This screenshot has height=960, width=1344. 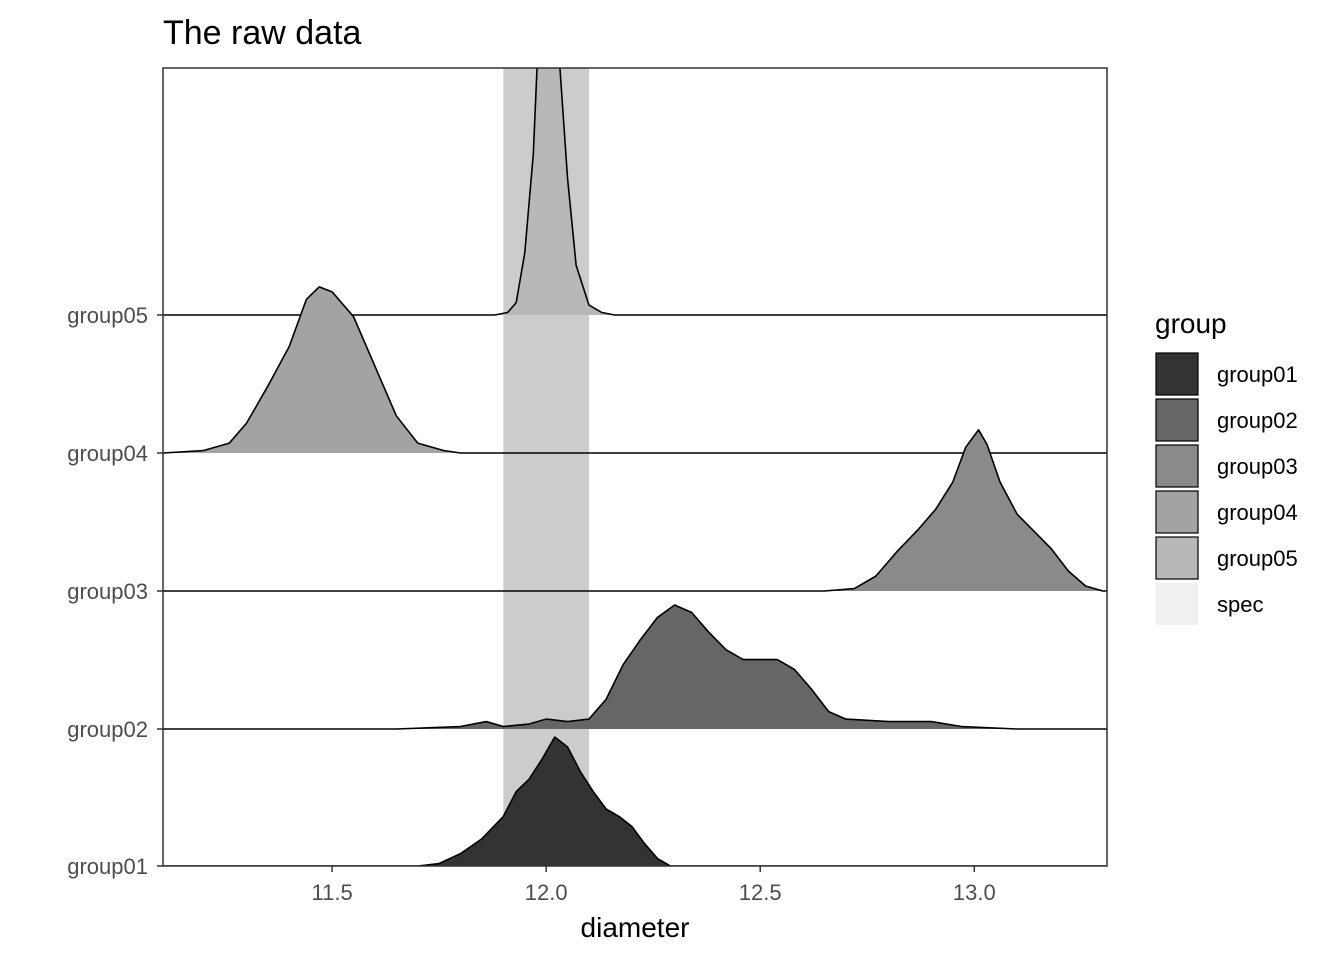 What do you see at coordinates (262, 33) in the screenshot?
I see `chart-title: The raw data` at bounding box center [262, 33].